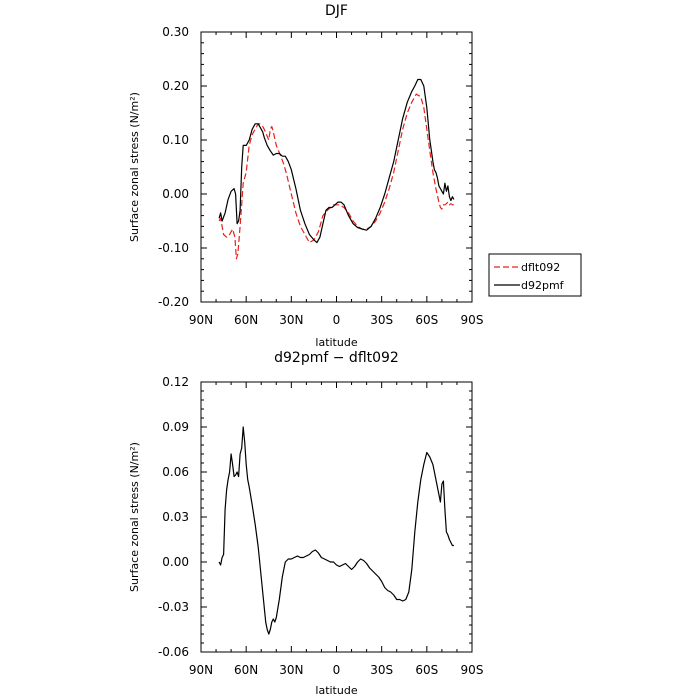 Image resolution: width=700 pixels, height=700 pixels. Describe the element at coordinates (173, 302) in the screenshot. I see `y-tick-label: -0.20` at that location.